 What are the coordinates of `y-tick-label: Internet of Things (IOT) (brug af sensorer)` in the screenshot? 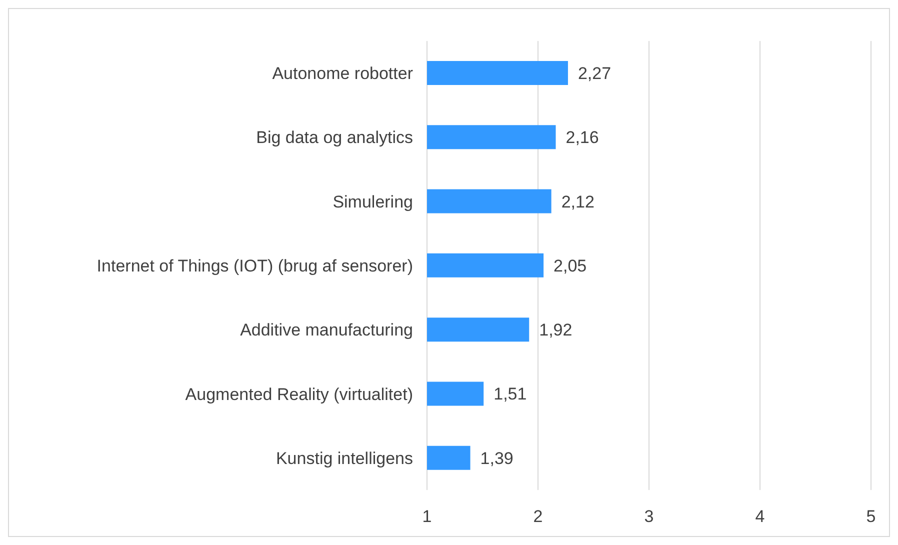 It's located at (254, 266).